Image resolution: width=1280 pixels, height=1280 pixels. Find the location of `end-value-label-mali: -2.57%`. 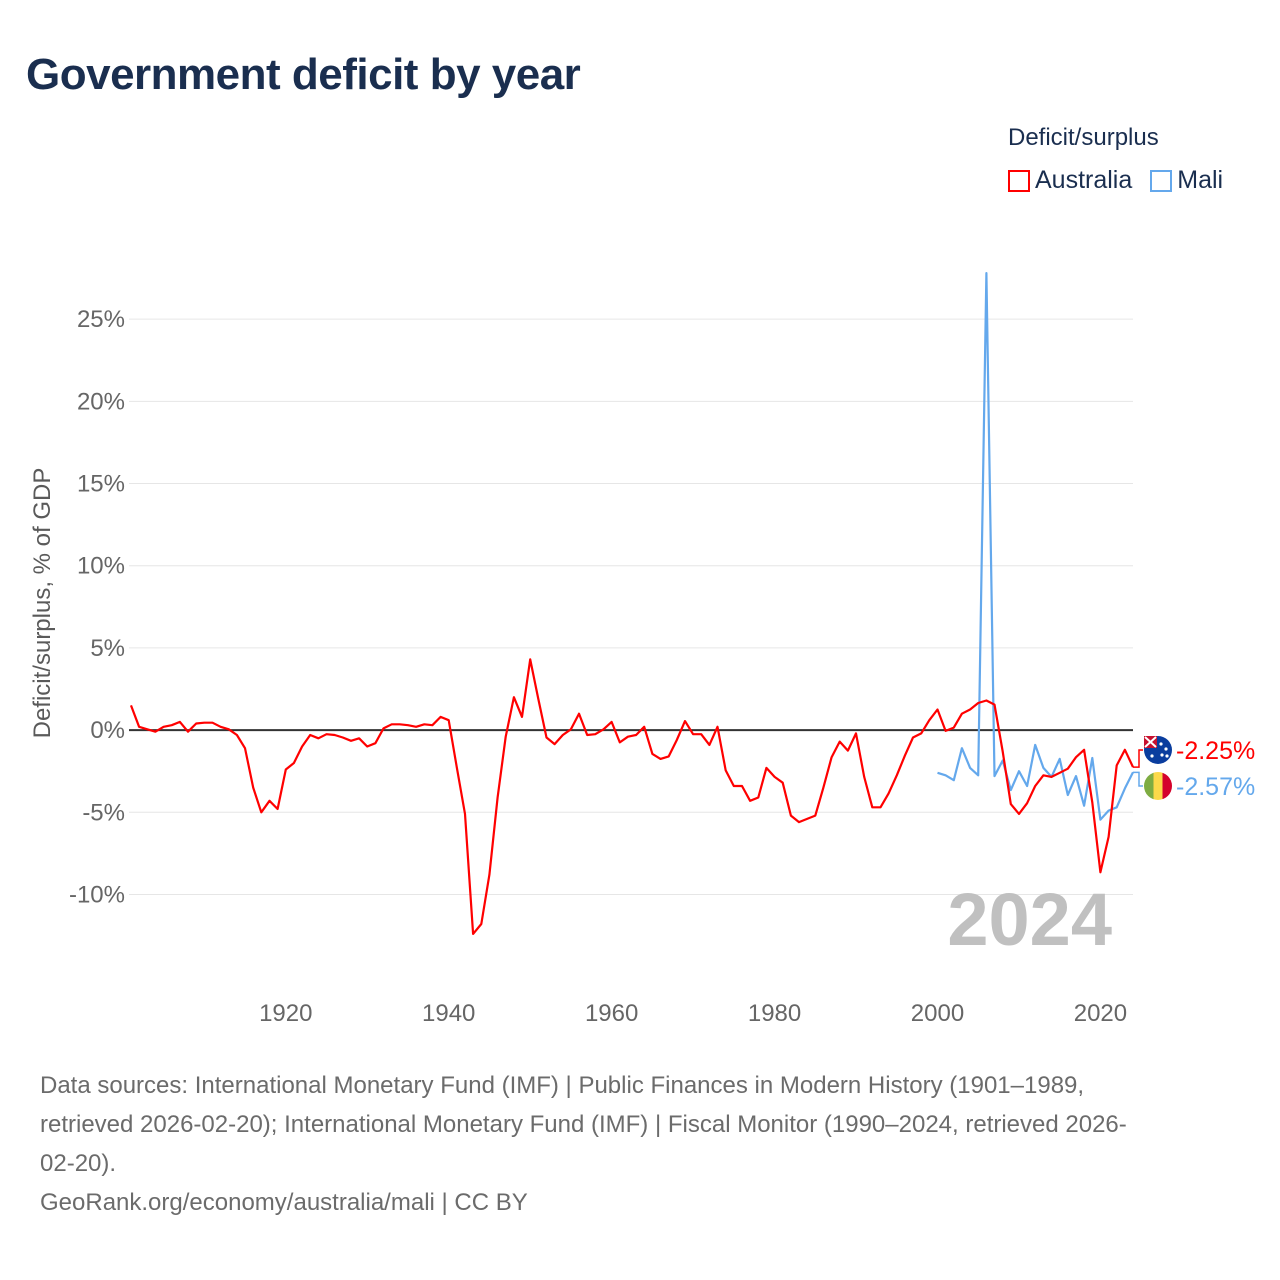

end-value-label-mali: -2.57% is located at coordinates (1215, 787).